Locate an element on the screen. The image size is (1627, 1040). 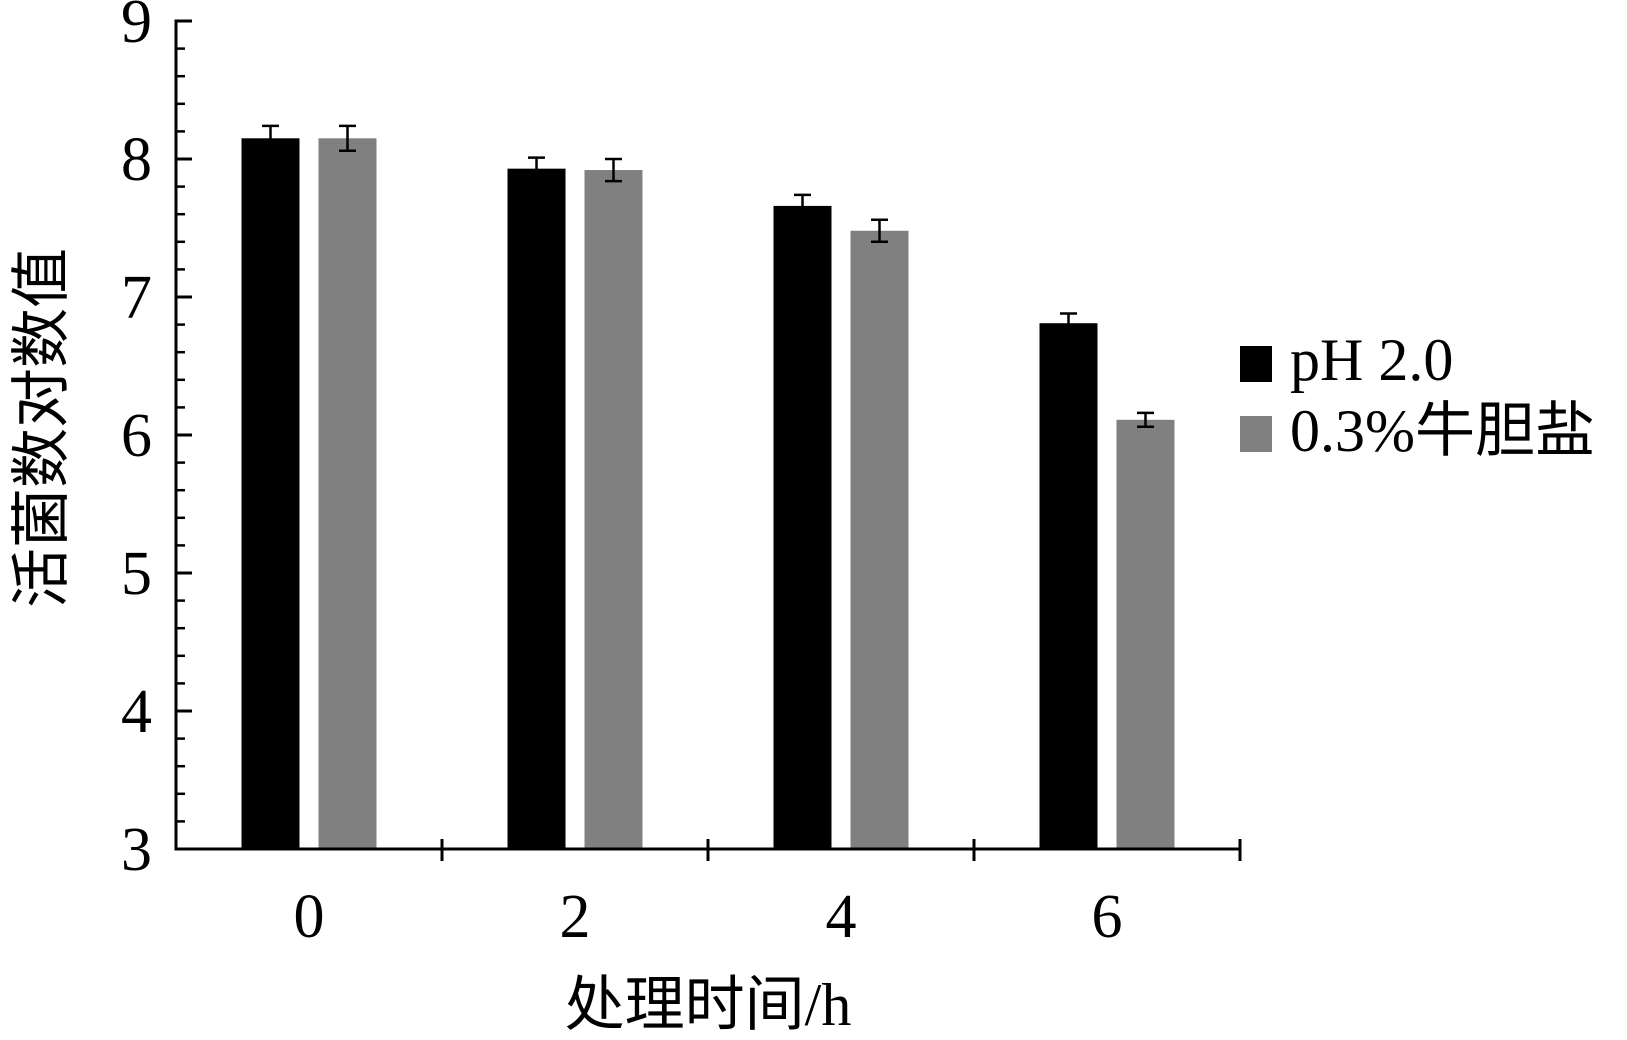
y-tick-label: 6 is located at coordinates (136, 436).